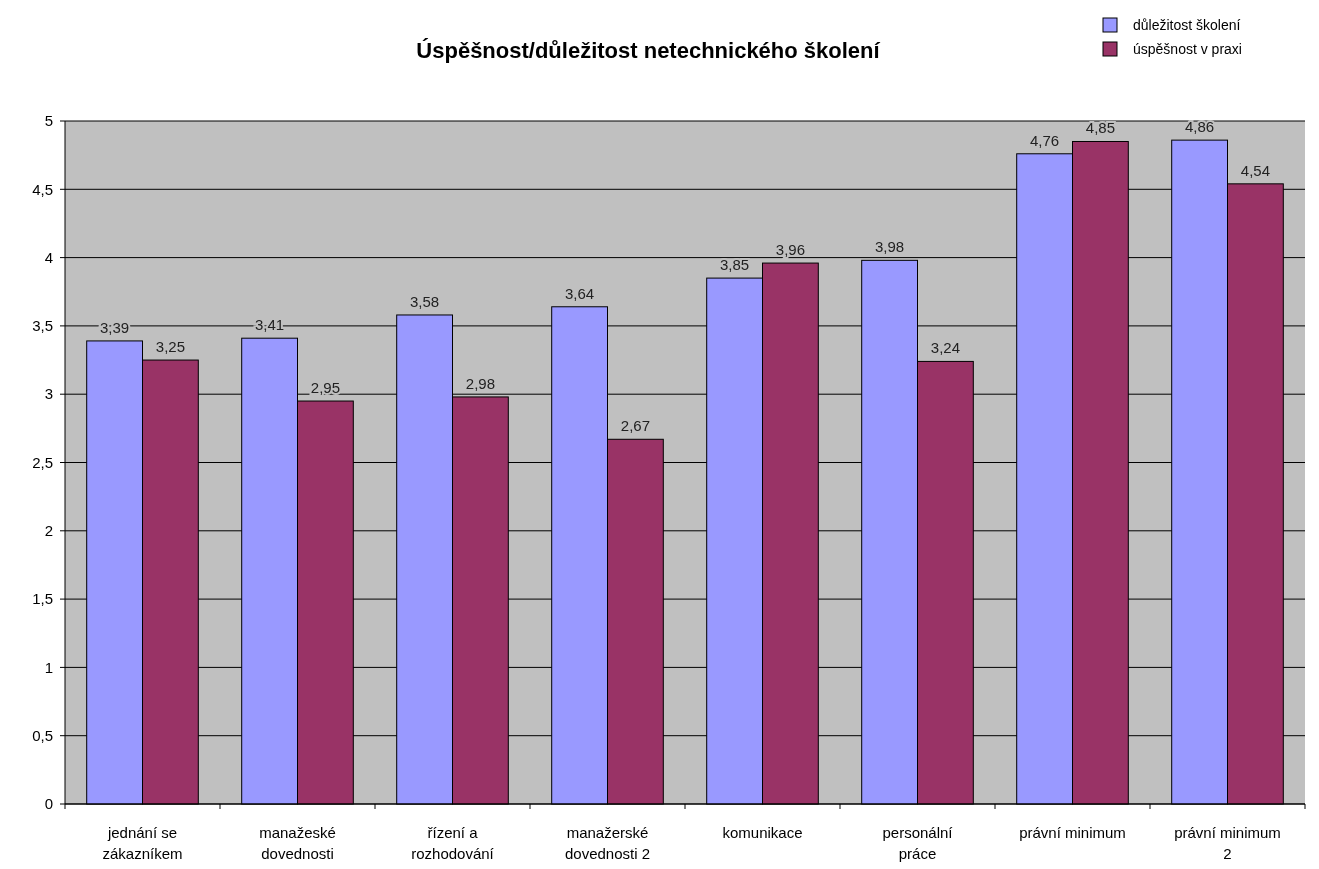  Describe the element at coordinates (48, 121) in the screenshot. I see `y-tick-label: 5` at that location.